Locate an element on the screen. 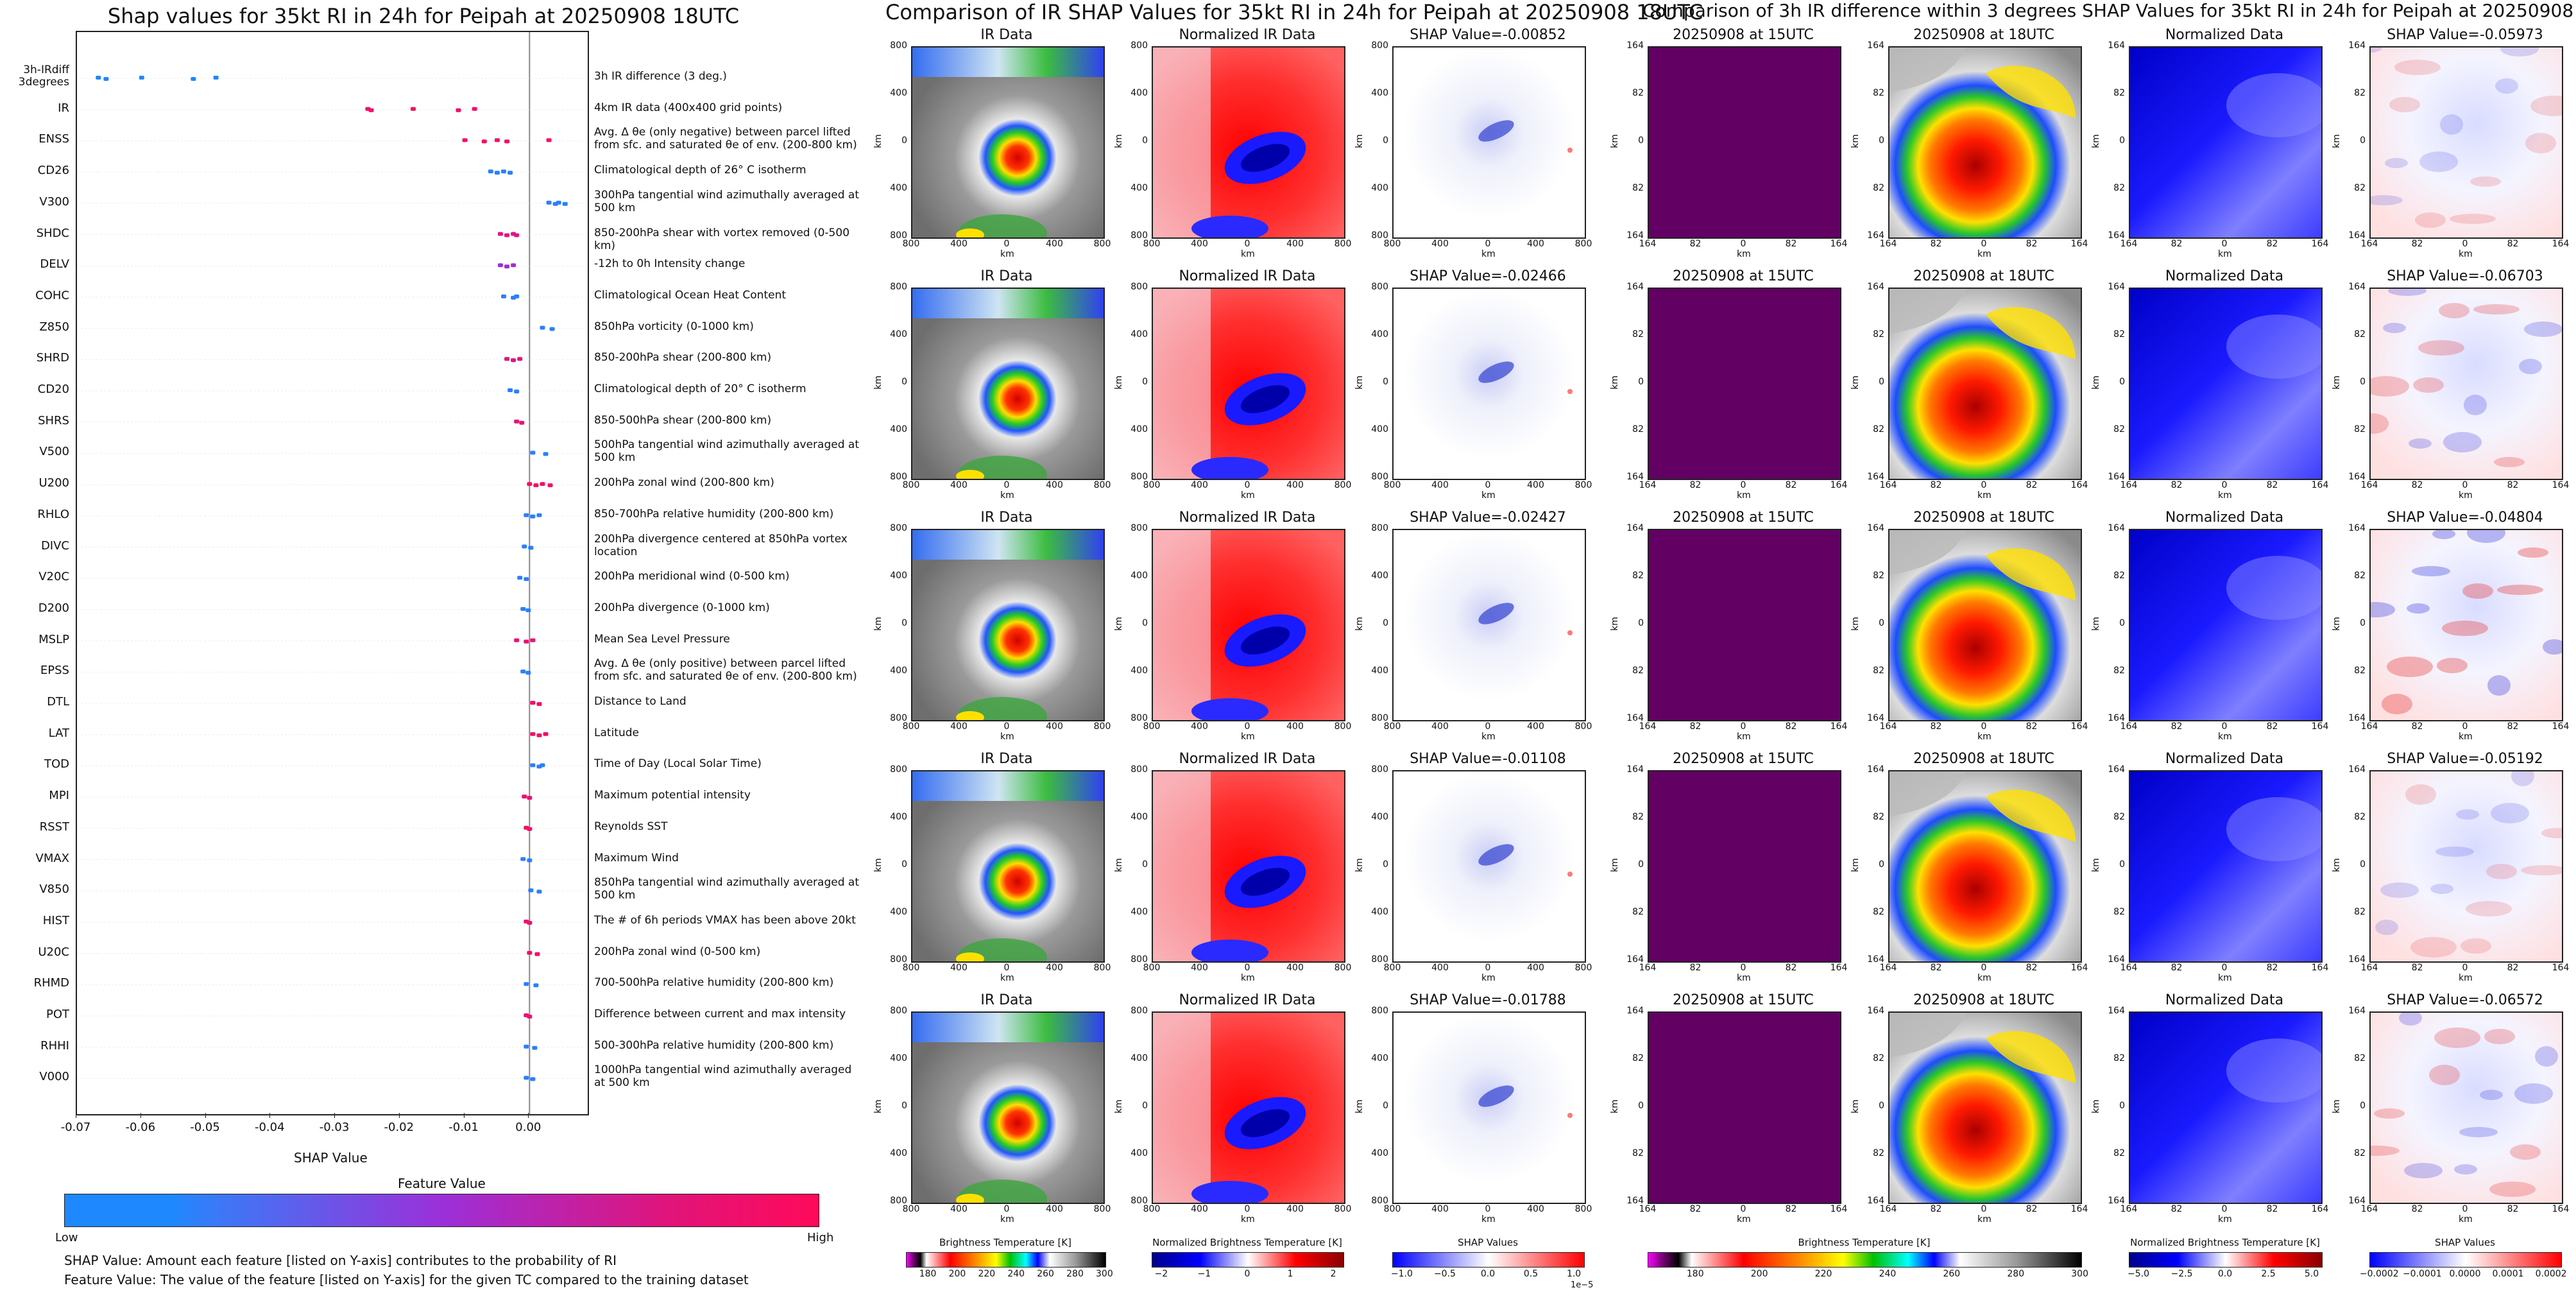 Image resolution: width=2576 pixels, height=1290 pixels. feature-description: Maximum Wind is located at coordinates (636, 857).